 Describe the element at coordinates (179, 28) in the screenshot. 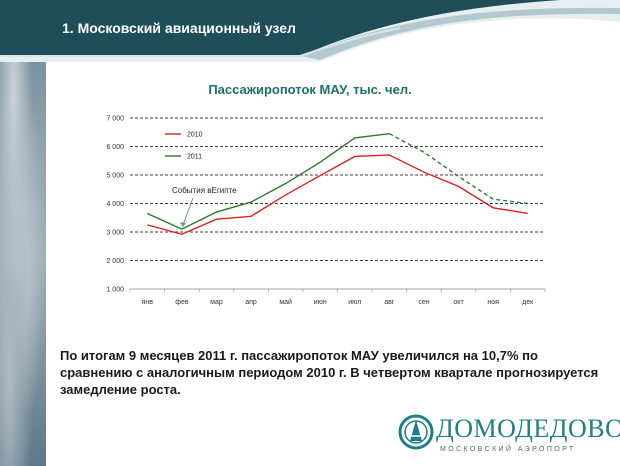

I see `slide-title: 1. Московский авиационный узел` at that location.